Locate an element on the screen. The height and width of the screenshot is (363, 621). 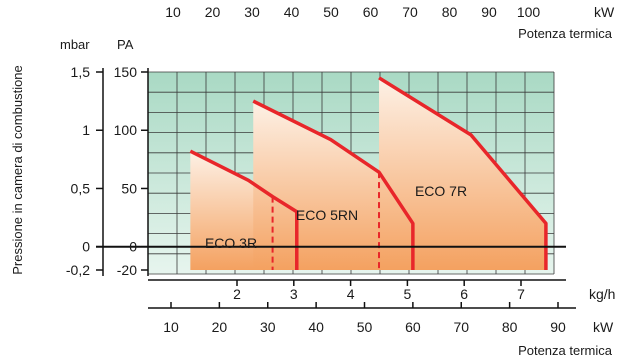
bottom-kw-tick-label: 90 is located at coordinates (558, 327).